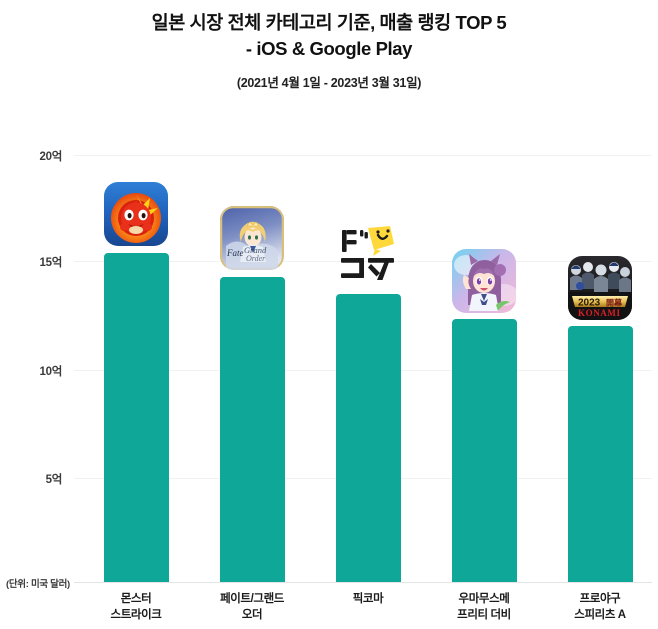  Describe the element at coordinates (235, 253) in the screenshot. I see `svg-text: Fate` at that location.